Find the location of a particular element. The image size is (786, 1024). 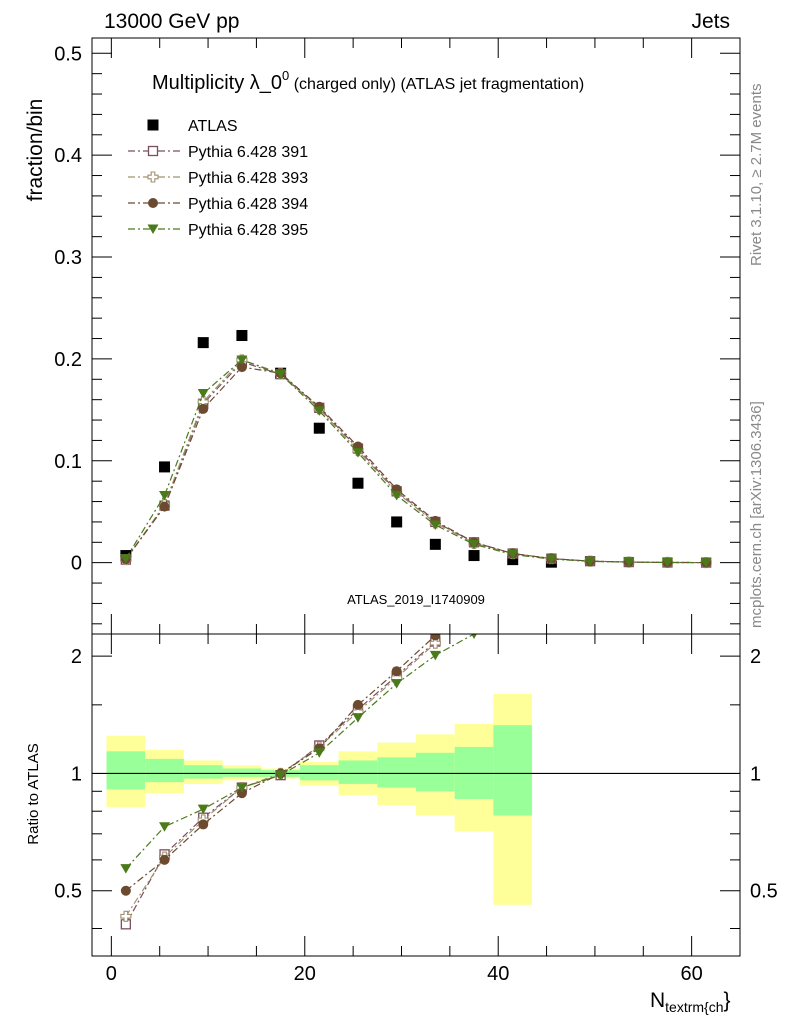

ratio-y-tick-label: 1 is located at coordinates (76, 774).